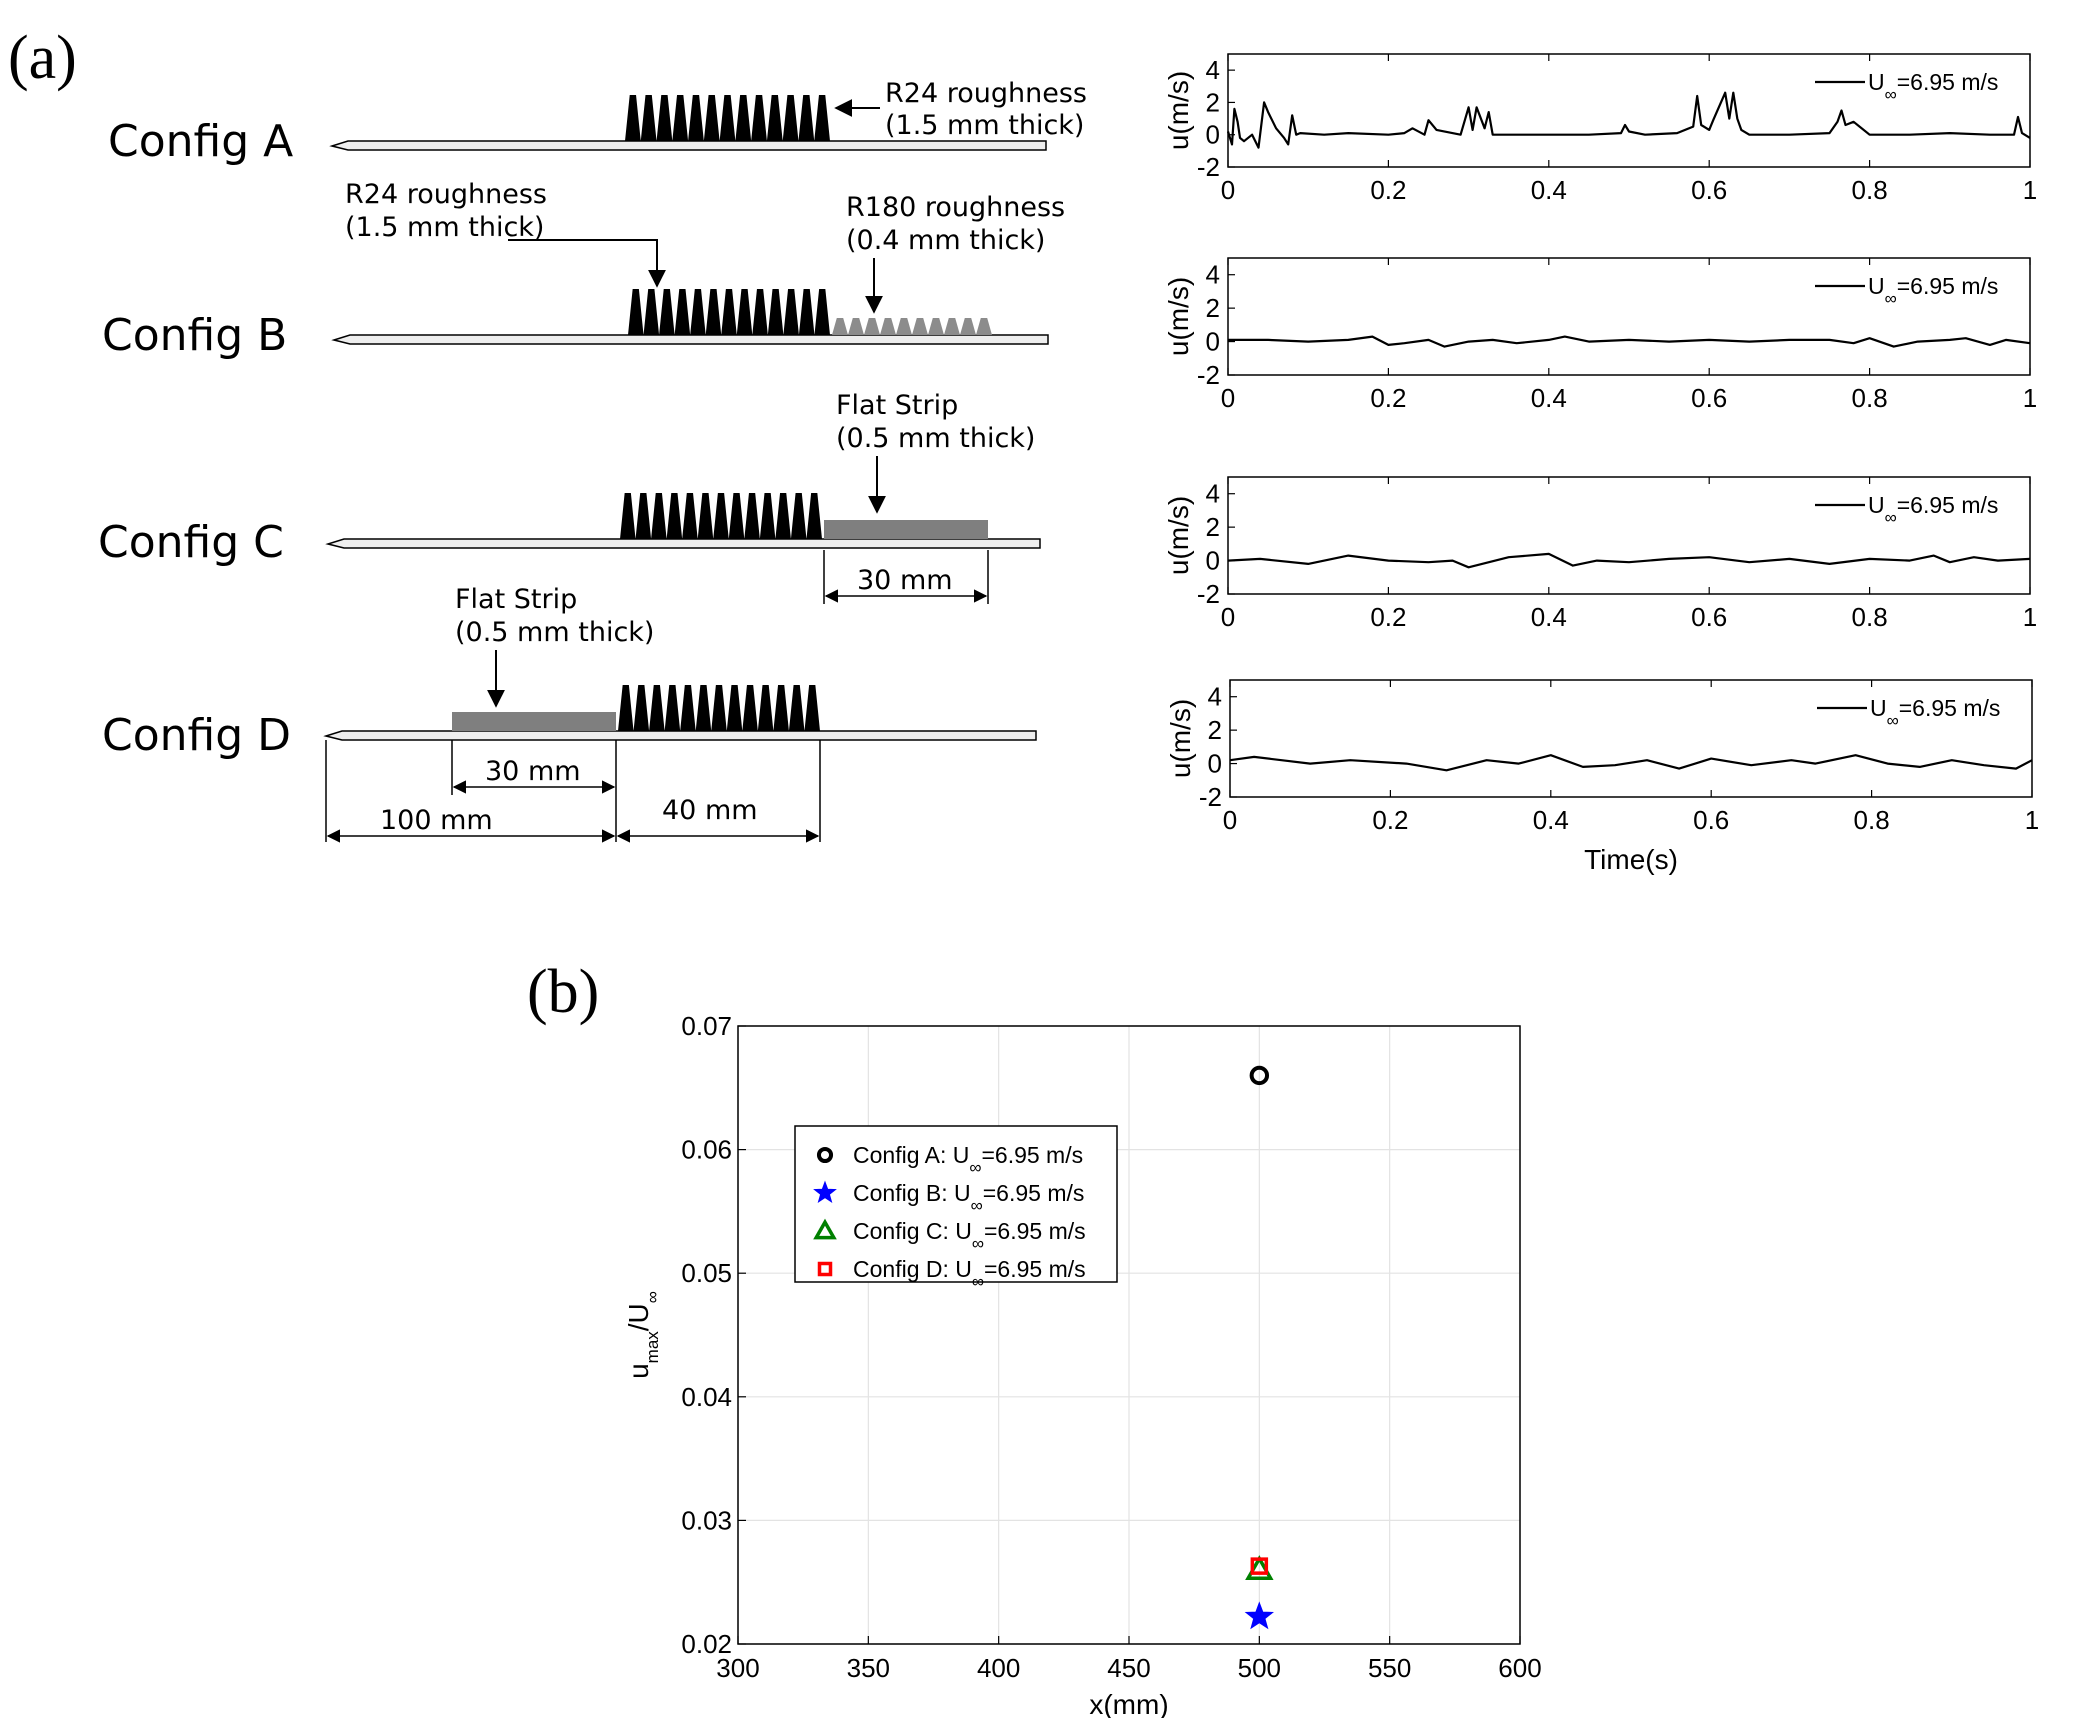 The image size is (2076, 1718). What do you see at coordinates (737, 1668) in the screenshot?
I see `x-tick-label: 300` at bounding box center [737, 1668].